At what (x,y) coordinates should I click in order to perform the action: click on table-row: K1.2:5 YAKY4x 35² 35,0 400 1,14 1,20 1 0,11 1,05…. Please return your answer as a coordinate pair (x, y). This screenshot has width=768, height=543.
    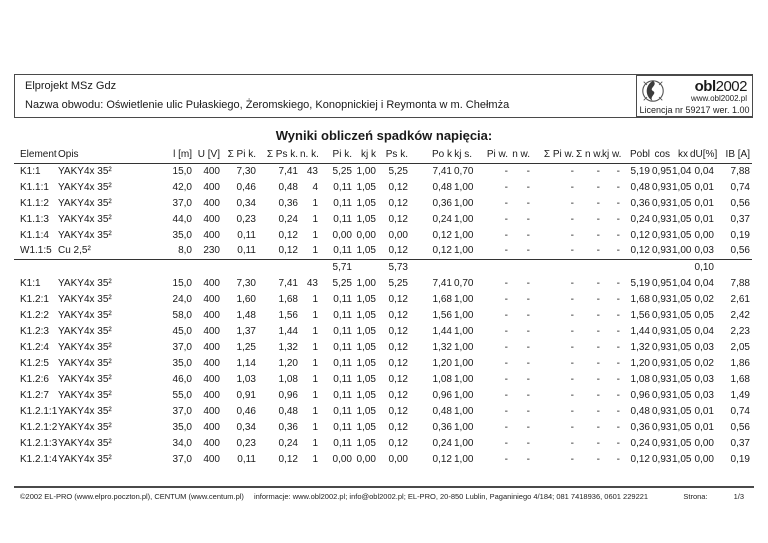
    Looking at the image, I should click on (383, 363).